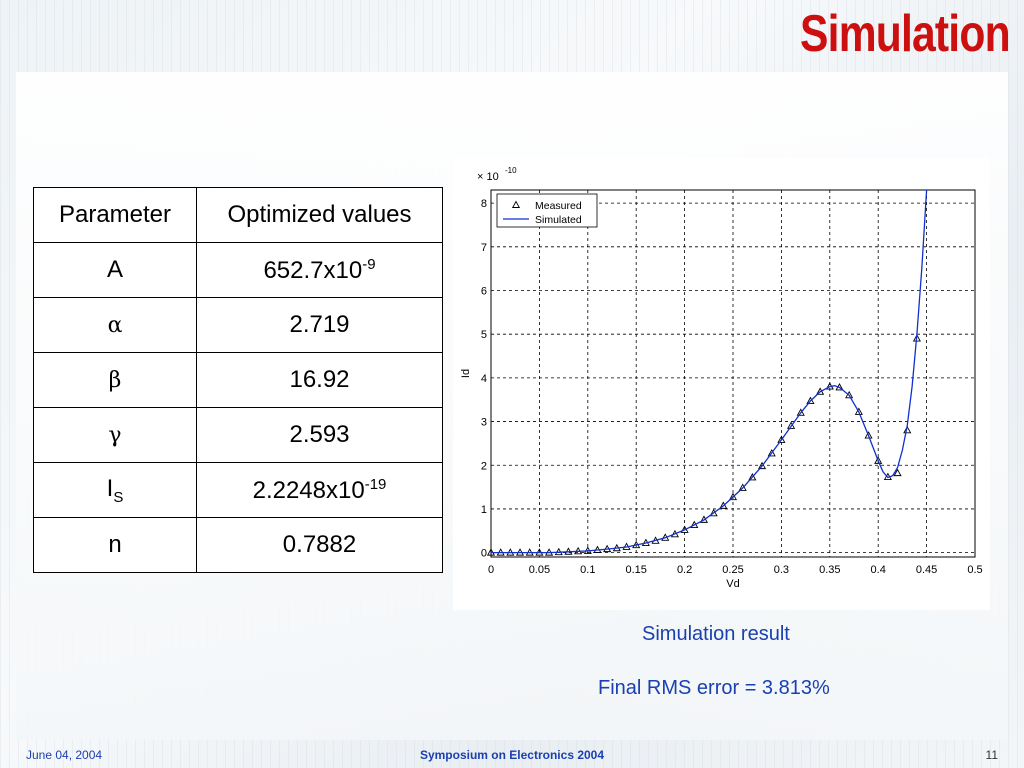  I want to click on value-cell: 0.7882, so click(319, 545).